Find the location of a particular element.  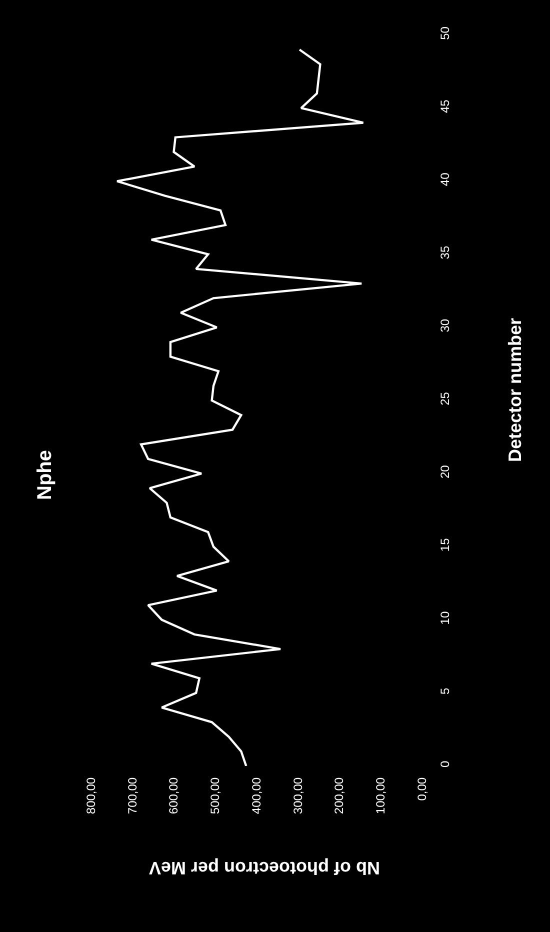

text: Nphe is located at coordinates (45, 475).